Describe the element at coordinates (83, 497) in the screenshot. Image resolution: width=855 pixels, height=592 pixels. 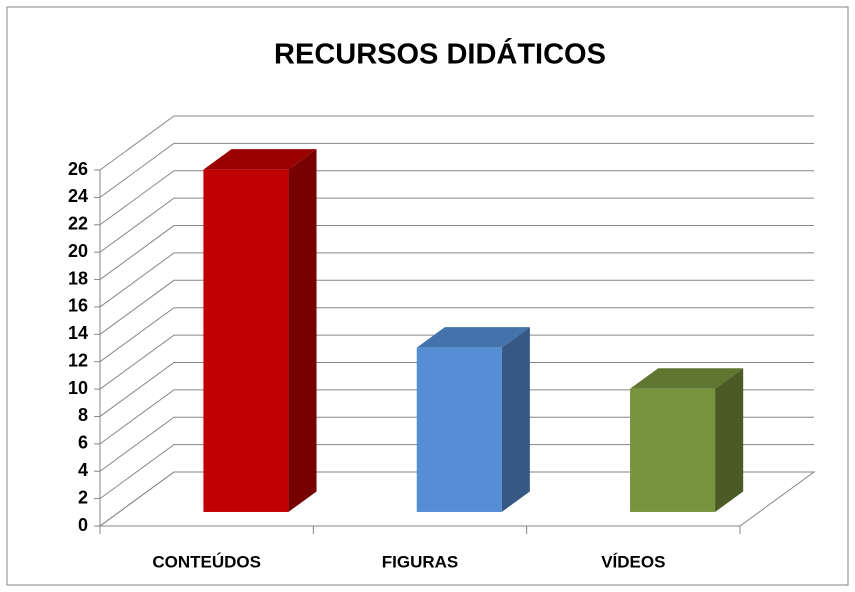
I see `y-tick-label: 2` at that location.